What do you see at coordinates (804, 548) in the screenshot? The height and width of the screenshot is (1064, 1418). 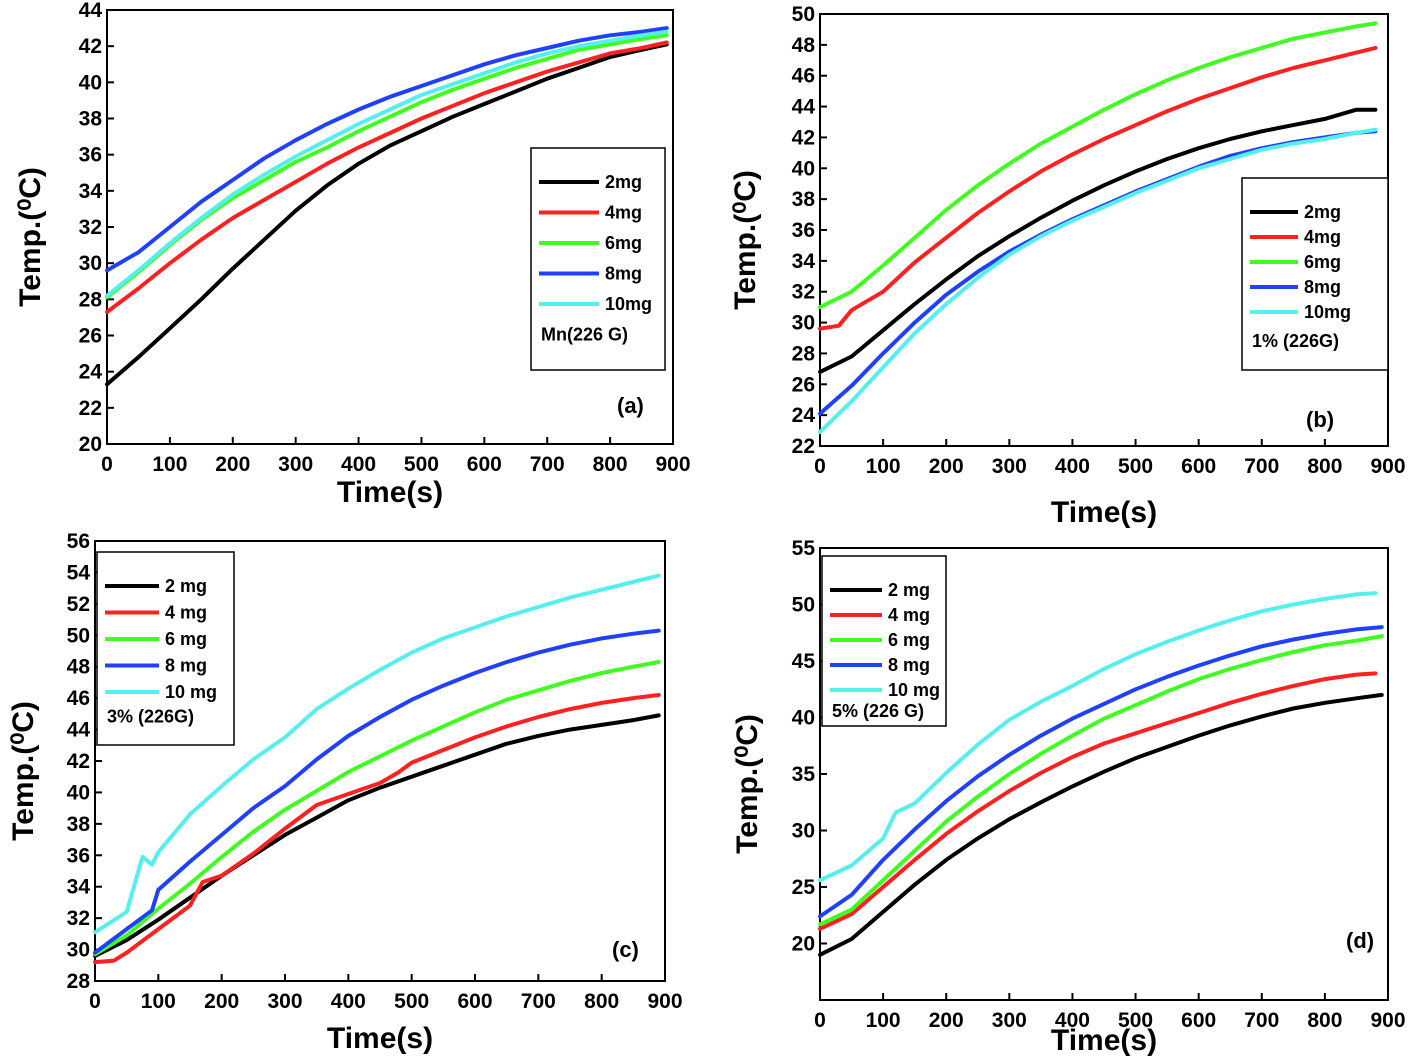 I see `y-tick-label: 55` at bounding box center [804, 548].